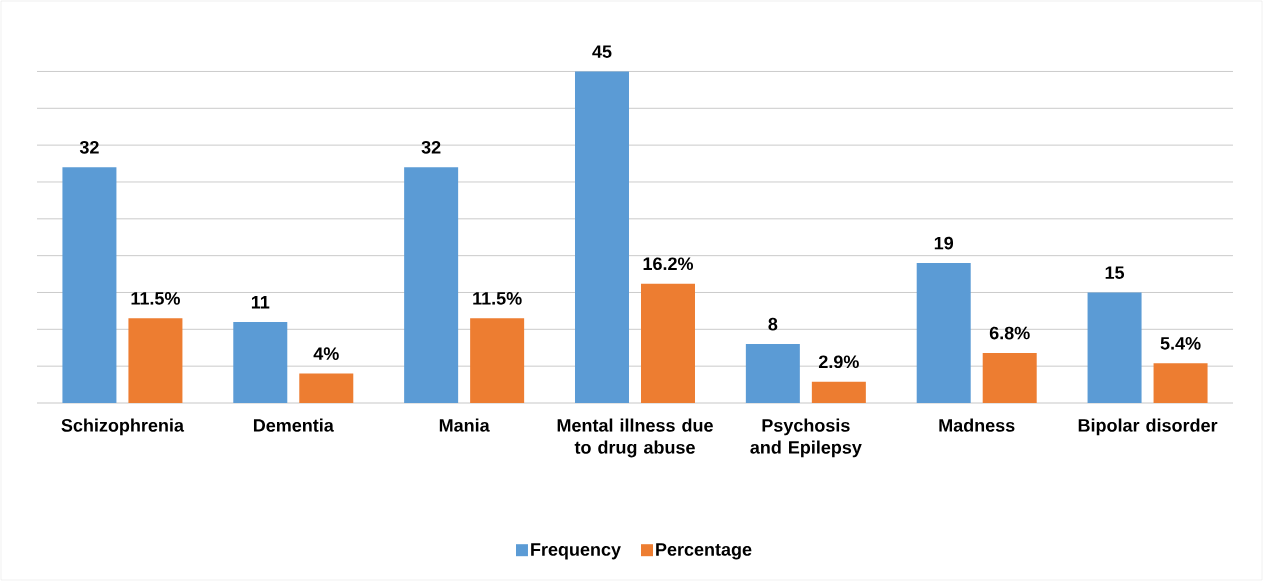 This screenshot has height=581, width=1263. Describe the element at coordinates (668, 264) in the screenshot. I see `data-label: 16.2%` at that location.